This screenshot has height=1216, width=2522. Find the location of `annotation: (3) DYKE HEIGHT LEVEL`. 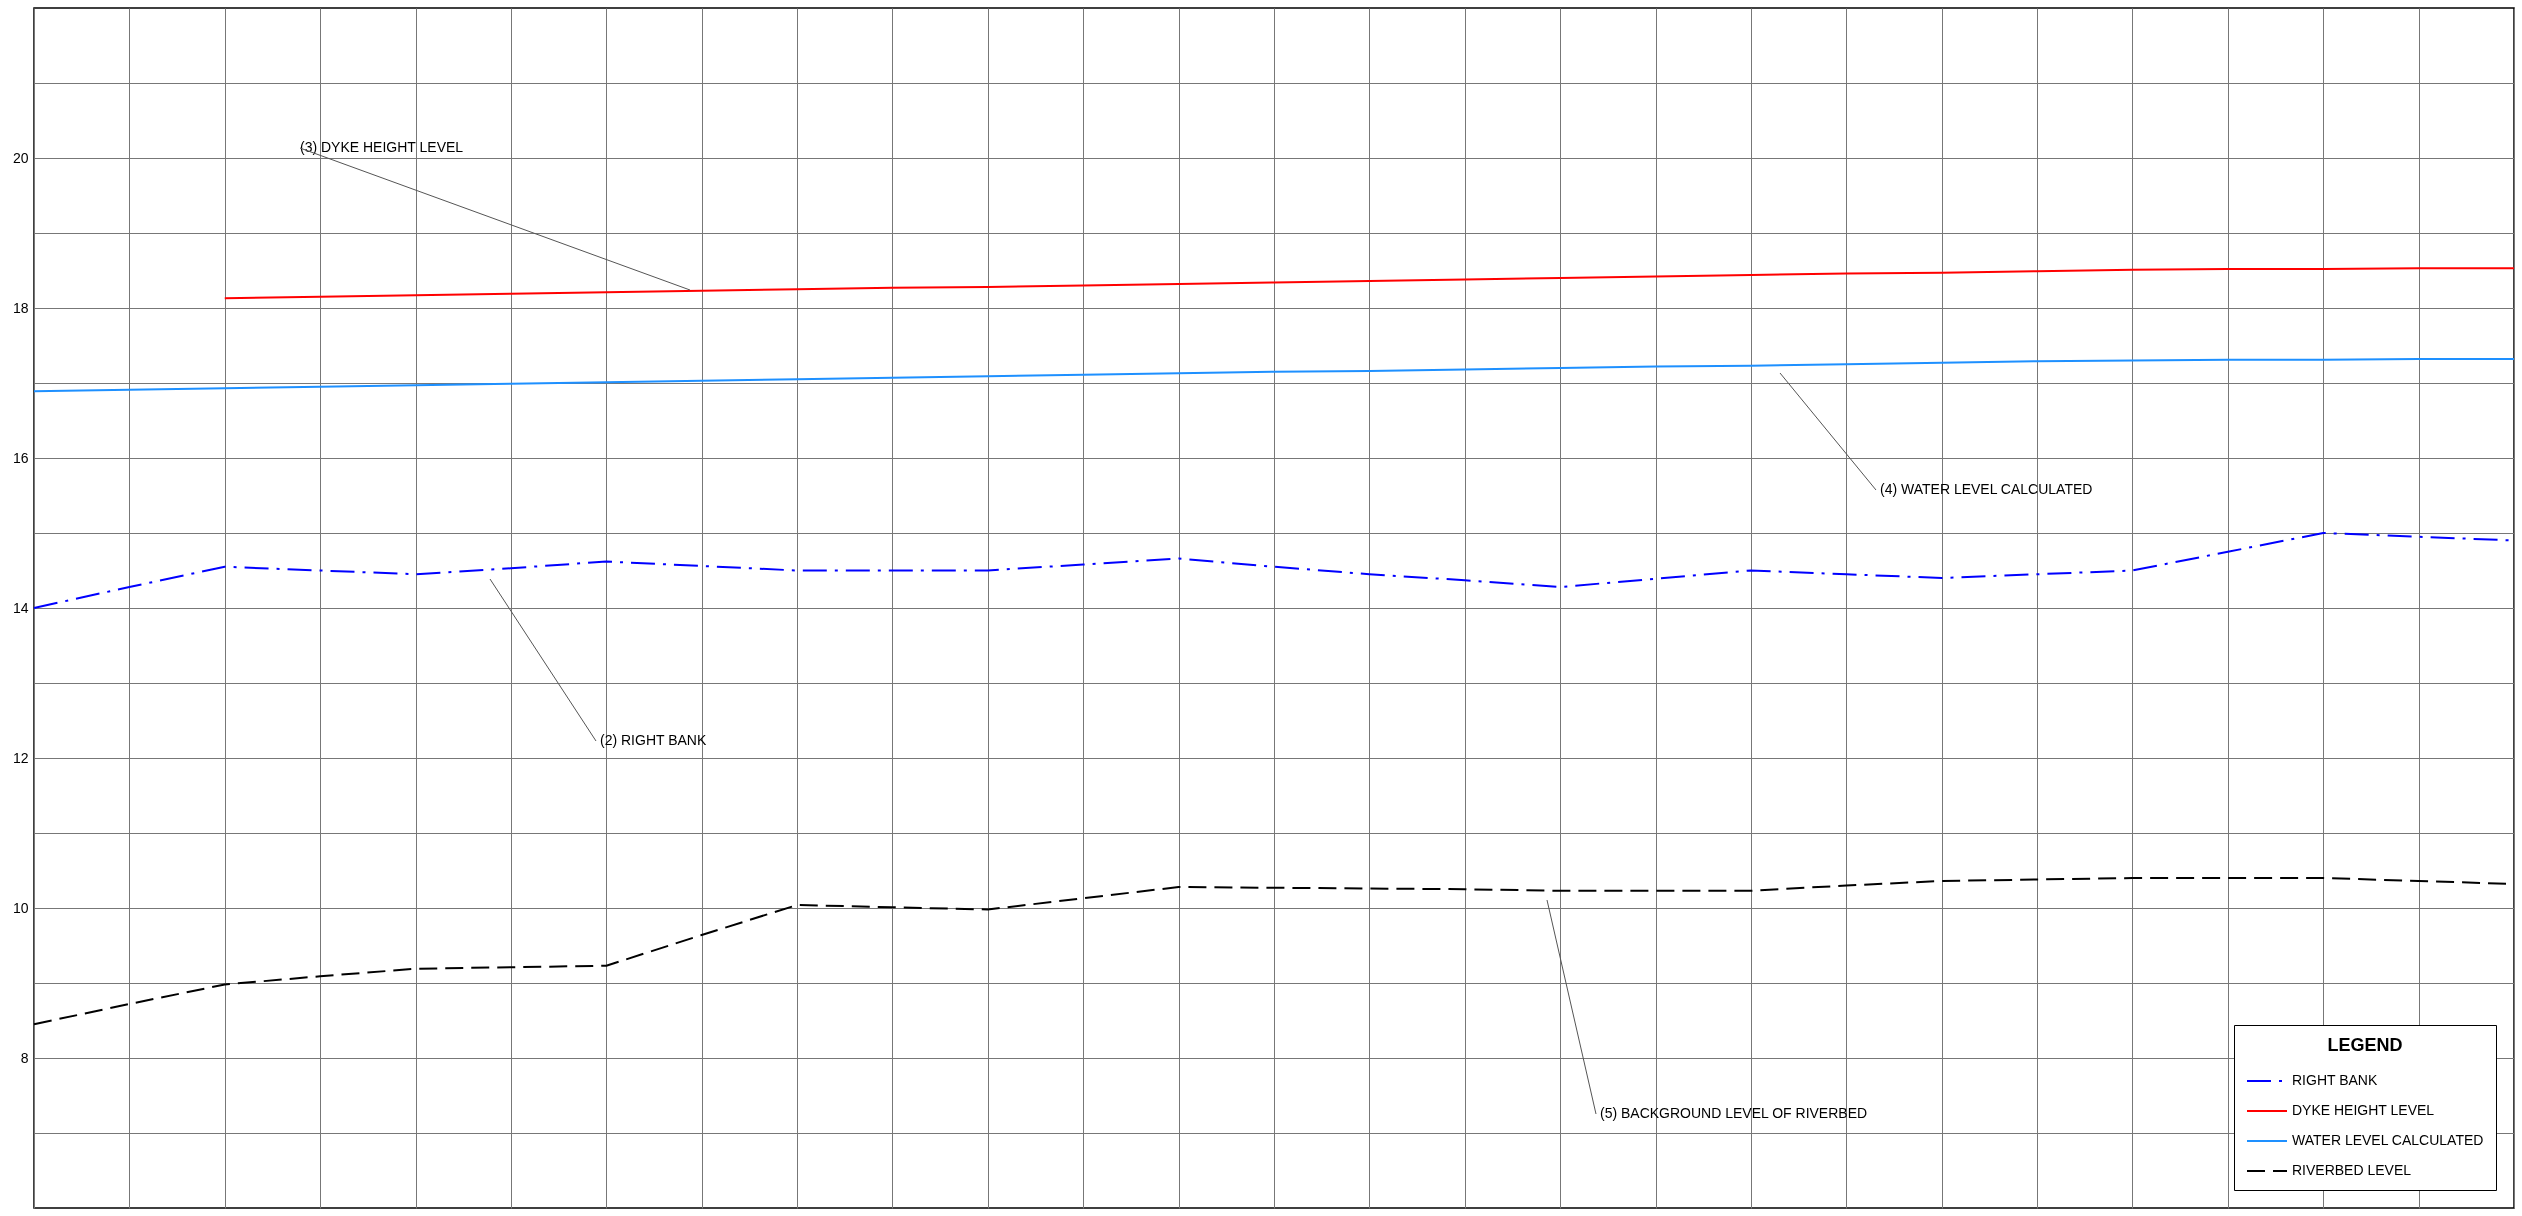

annotation: (3) DYKE HEIGHT LEVEL is located at coordinates (382, 147).